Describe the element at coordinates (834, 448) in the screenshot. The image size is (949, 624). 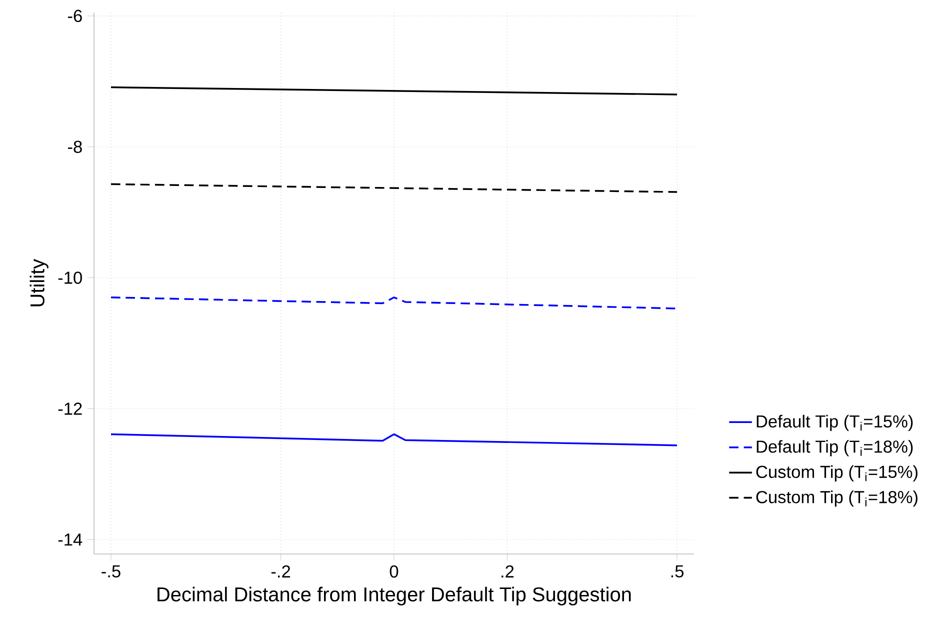
I see `legend-label: Default Tip (T$_{i}$=18%)` at that location.